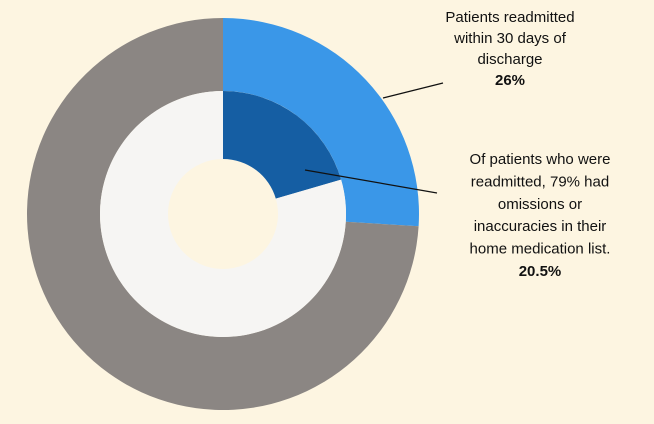  Describe the element at coordinates (540, 181) in the screenshot. I see `annotation-line: readmitted, 79% had` at that location.